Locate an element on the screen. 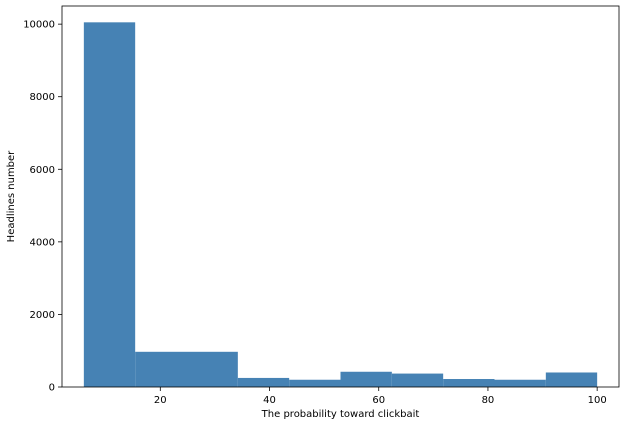  y-tick-label: 2000 is located at coordinates (42, 315).